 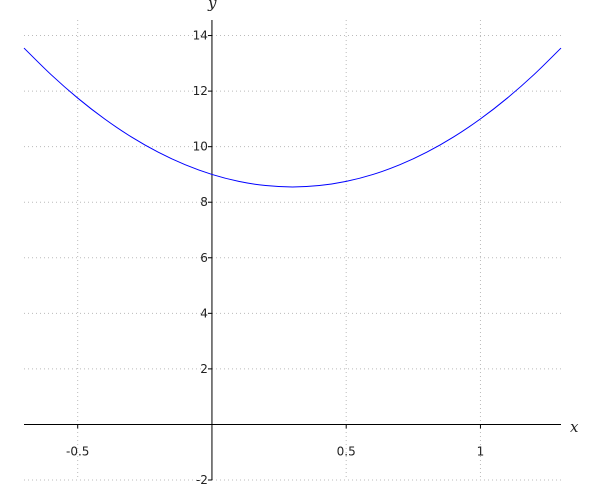 What do you see at coordinates (200, 91) in the screenshot?
I see `y-tick-label: 12` at bounding box center [200, 91].